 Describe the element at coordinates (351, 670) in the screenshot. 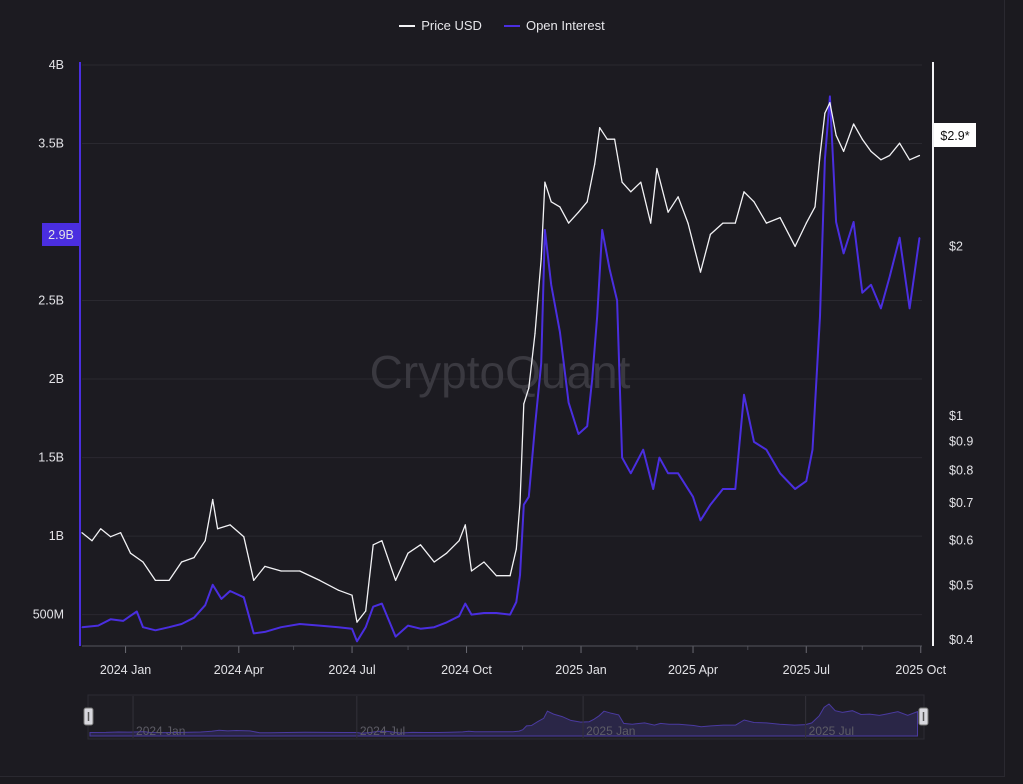

I see `x-tick-label: 2024 Jul` at that location.